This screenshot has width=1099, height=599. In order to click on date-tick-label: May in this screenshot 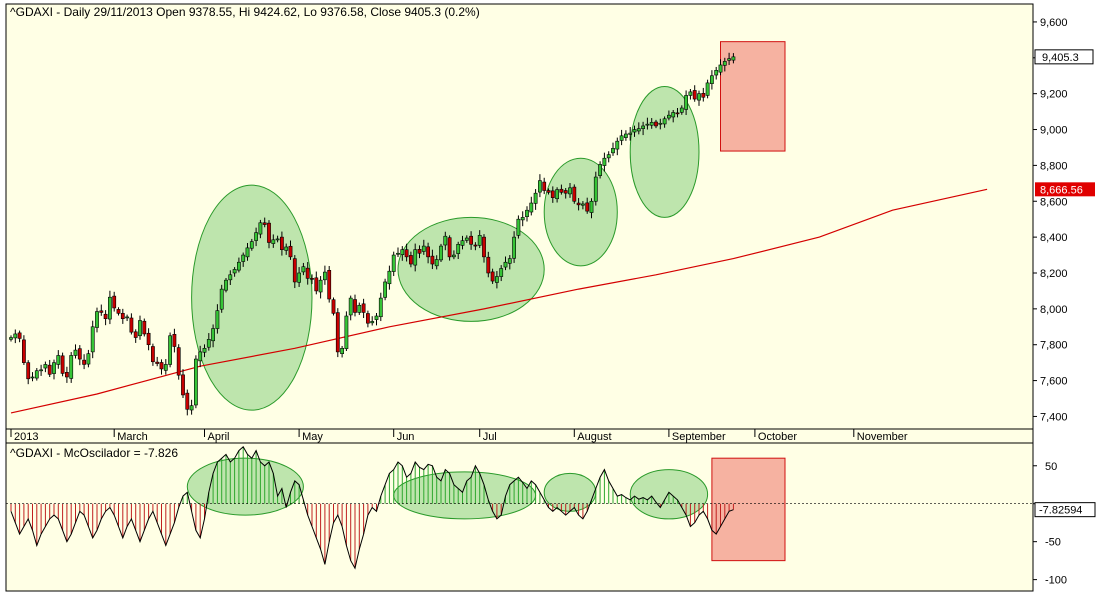, I will do `click(312, 437)`.